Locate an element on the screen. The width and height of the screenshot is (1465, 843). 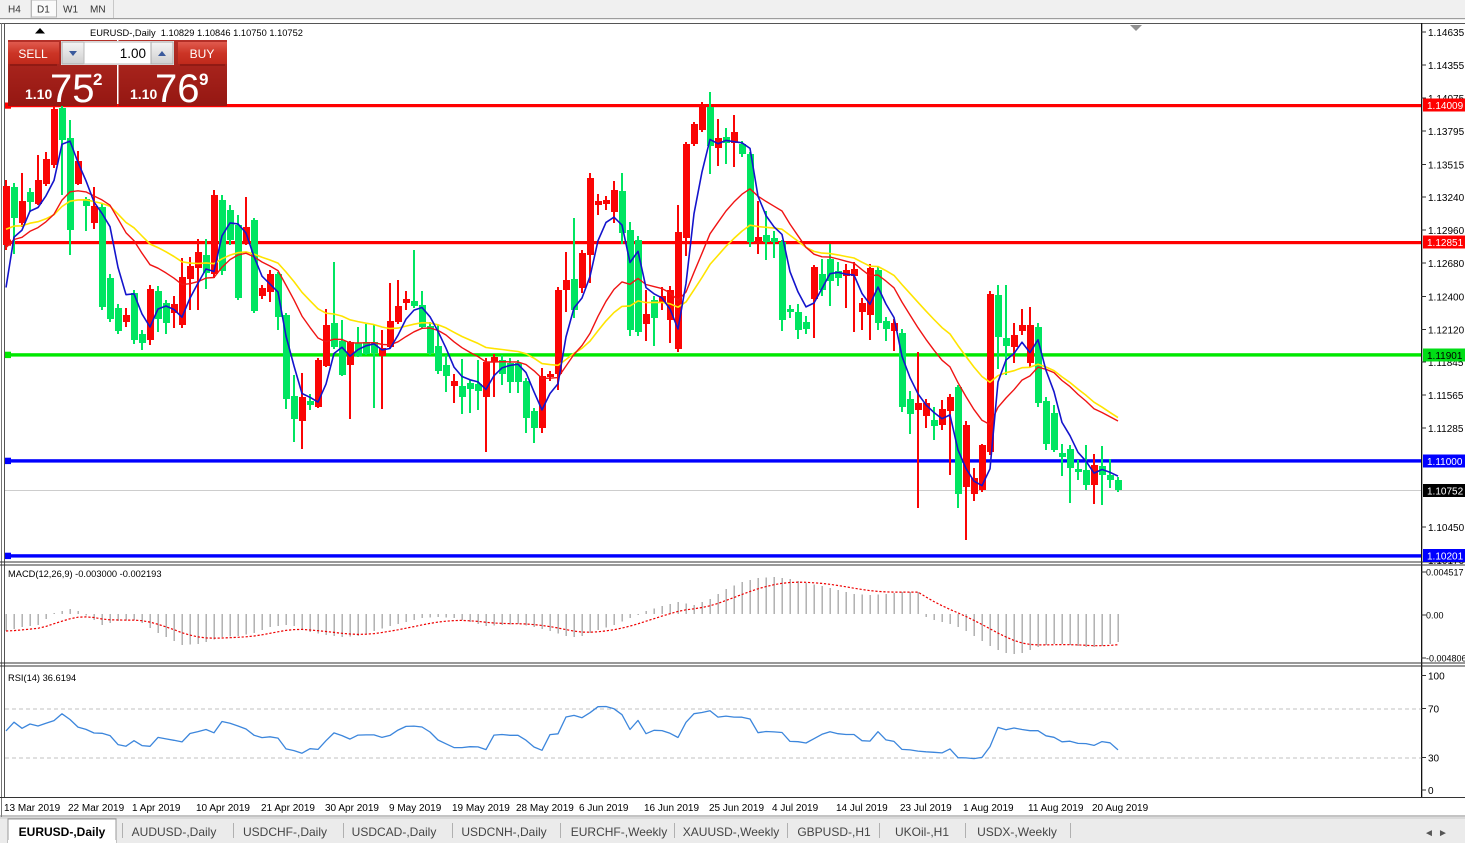
svg-text: 30 is located at coordinates (1434, 759).